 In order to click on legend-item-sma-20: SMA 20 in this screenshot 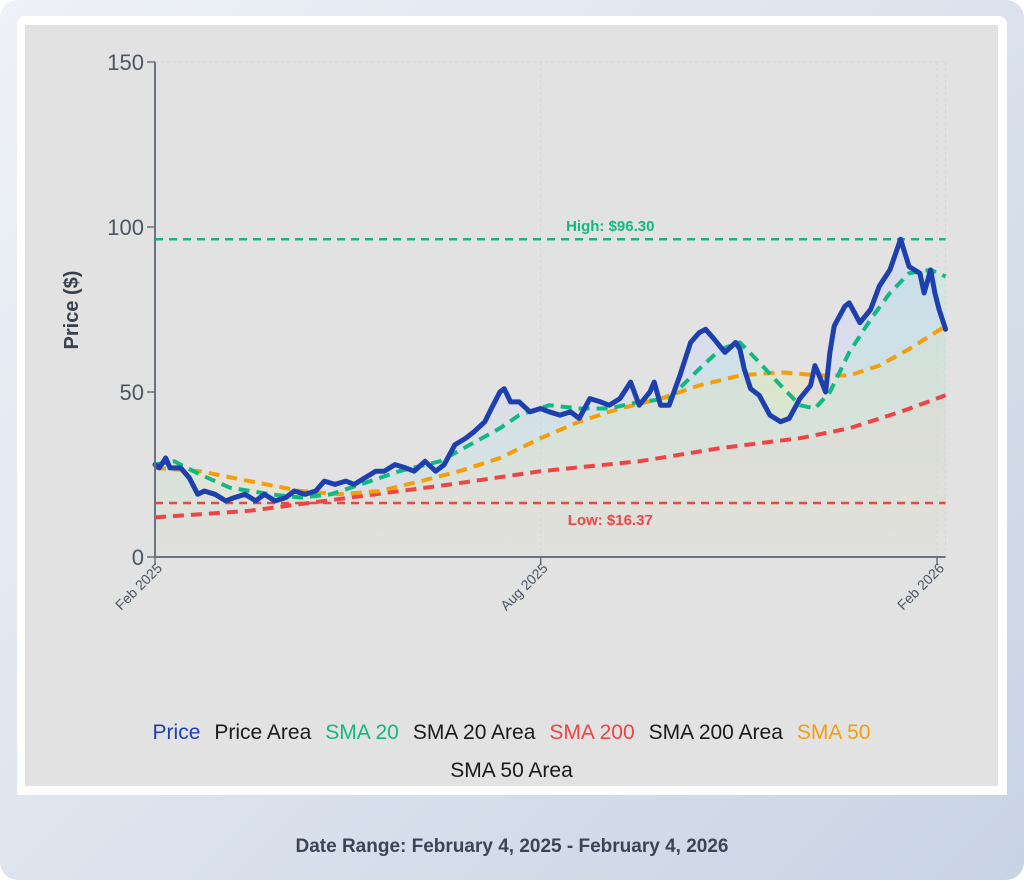, I will do `click(362, 732)`.